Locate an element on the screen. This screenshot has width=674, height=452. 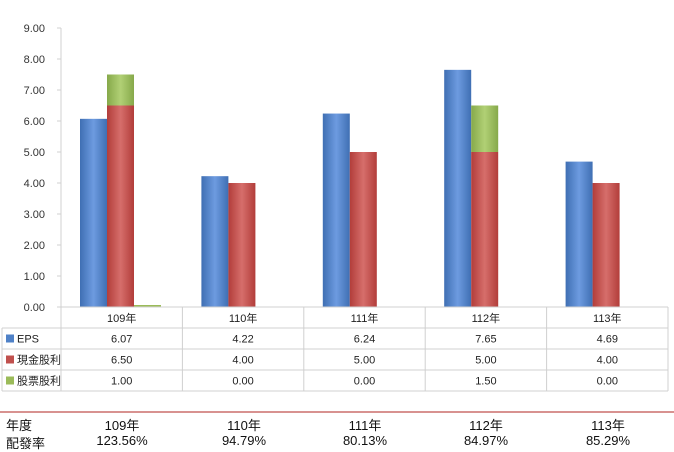
category-label: 109年 is located at coordinates (121, 318).